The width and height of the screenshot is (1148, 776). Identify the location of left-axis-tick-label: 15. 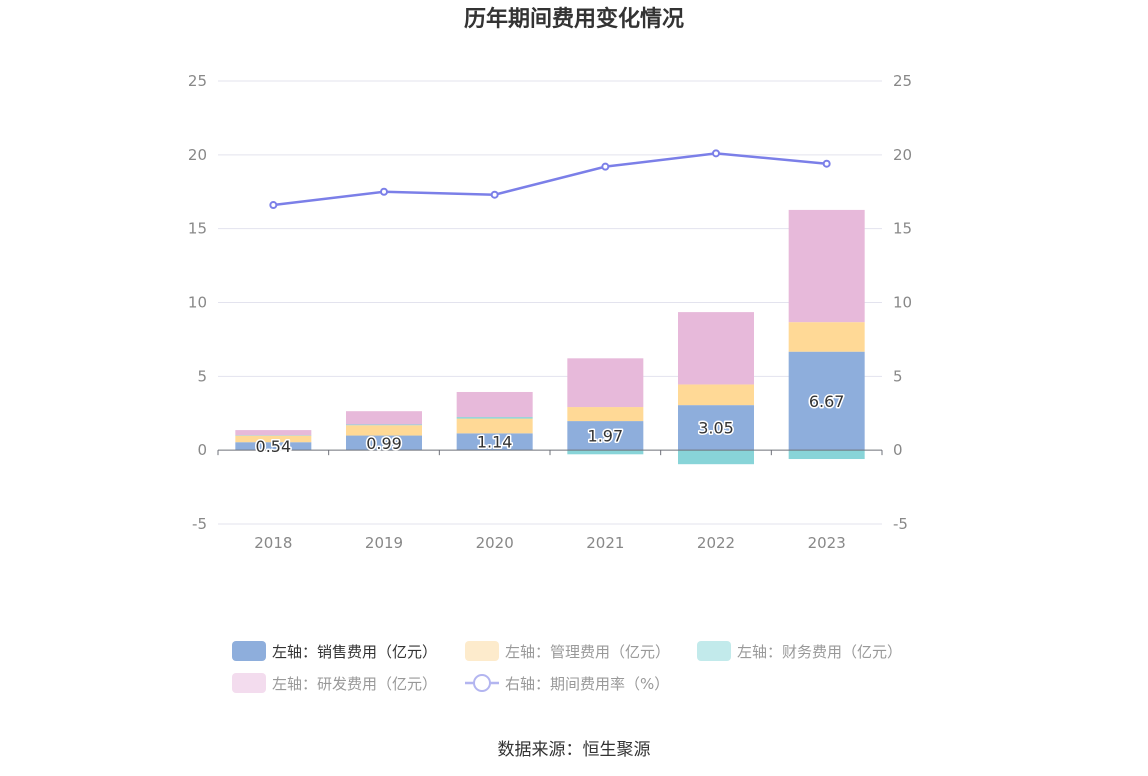
(197, 229).